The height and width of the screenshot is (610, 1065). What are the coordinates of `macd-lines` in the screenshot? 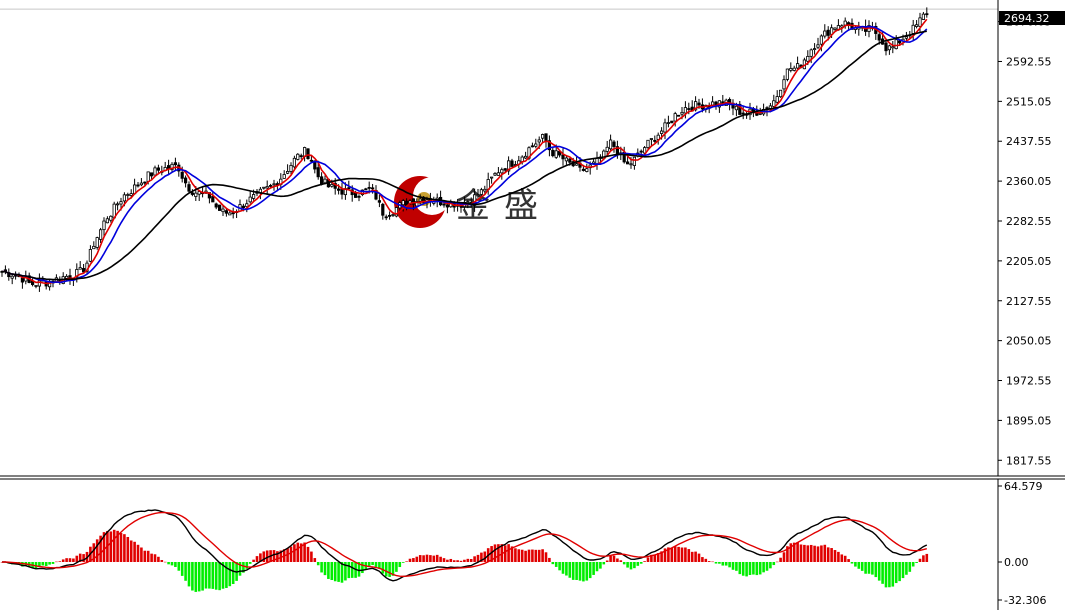 It's located at (465, 545).